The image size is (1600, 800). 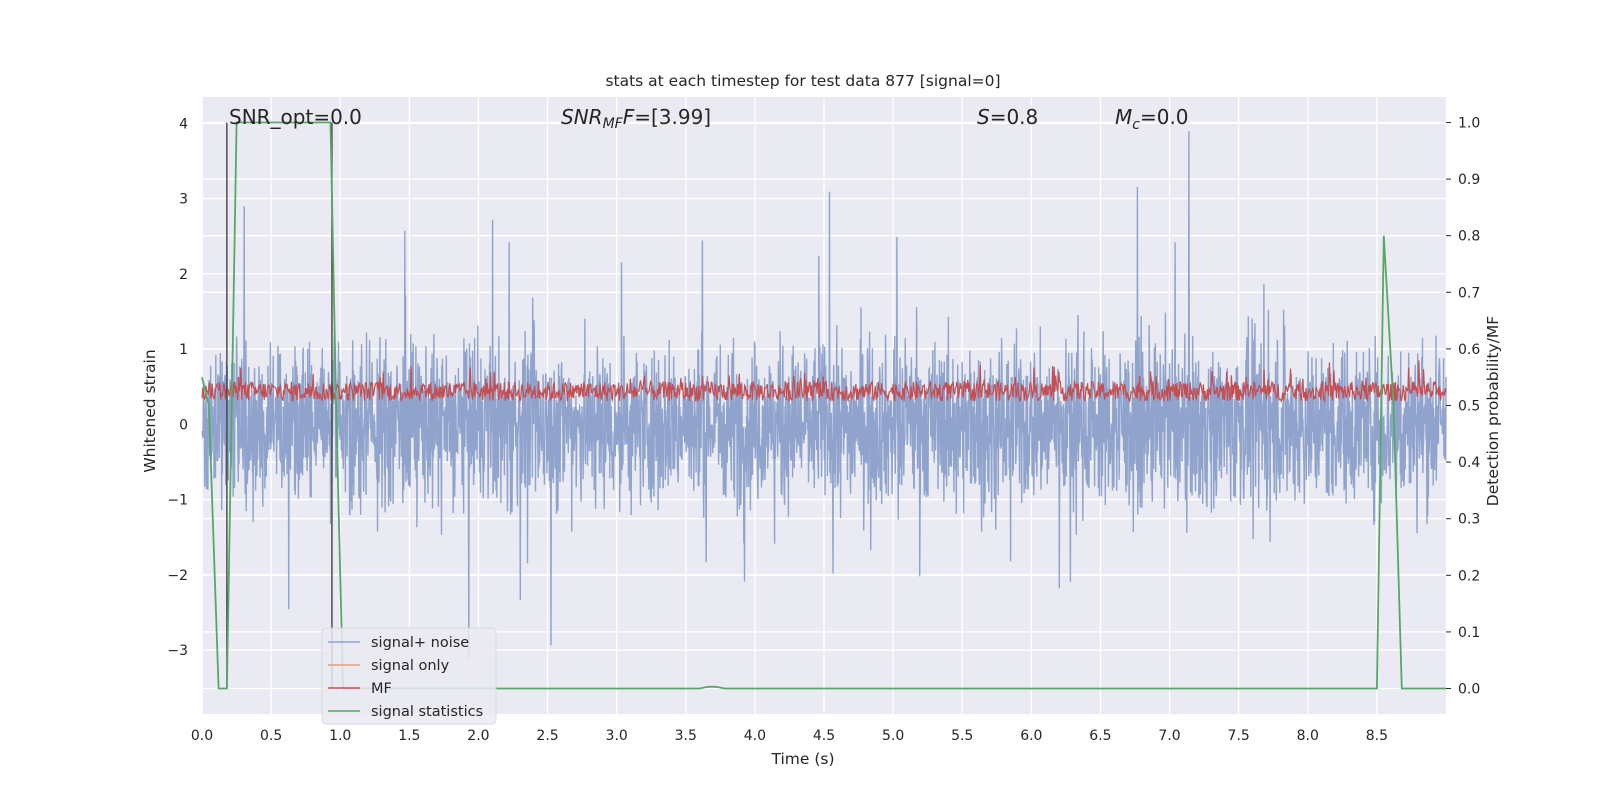 I want to click on y2-tick-label: 0.4, so click(x=1469, y=463).